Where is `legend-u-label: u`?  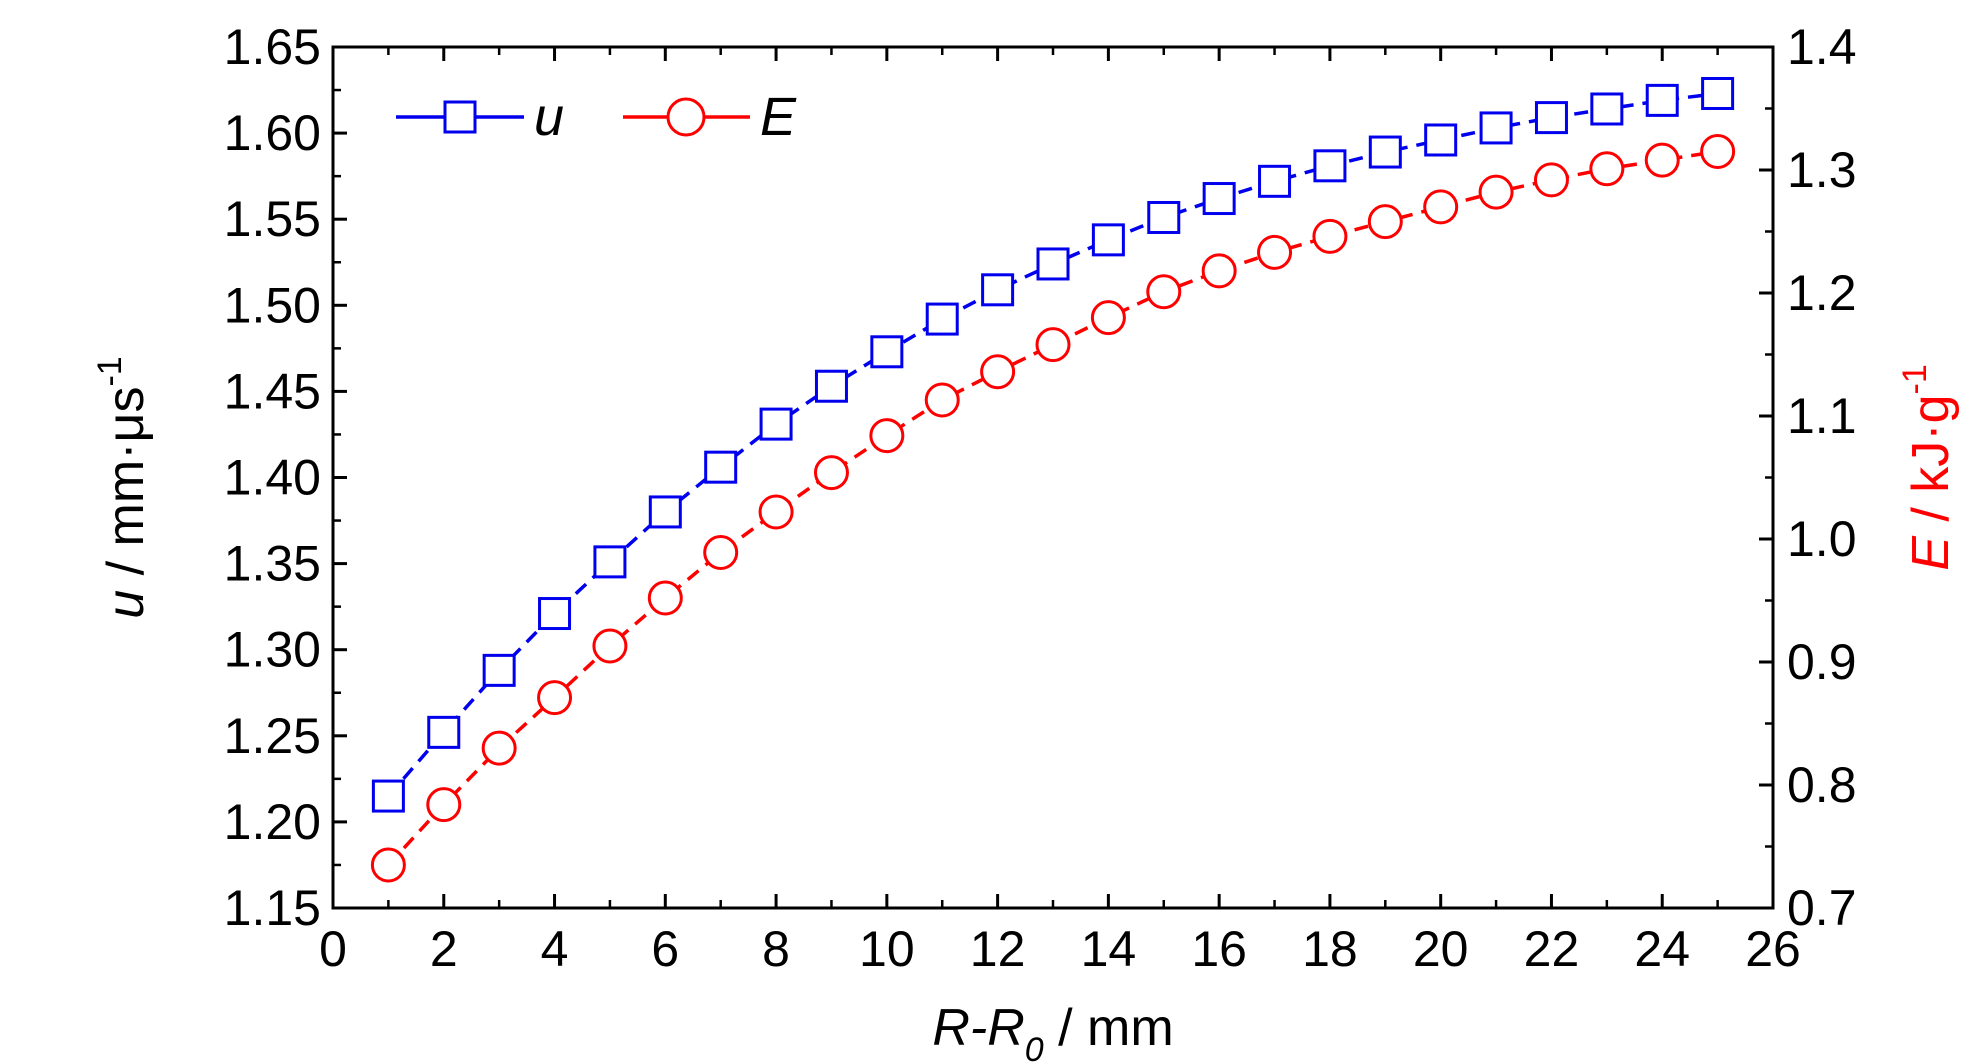 legend-u-label: u is located at coordinates (549, 117).